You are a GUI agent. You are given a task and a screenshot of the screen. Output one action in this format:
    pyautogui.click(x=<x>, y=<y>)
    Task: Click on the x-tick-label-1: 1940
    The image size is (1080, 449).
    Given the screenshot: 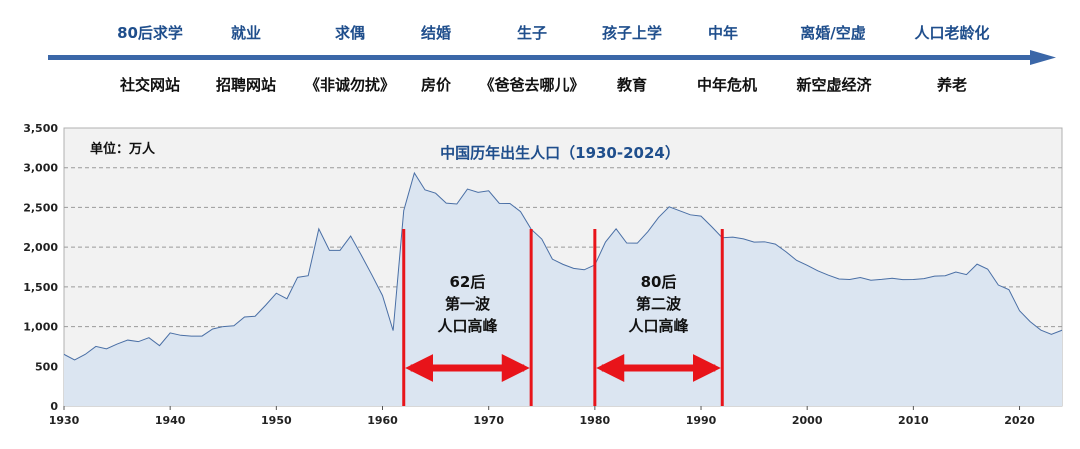 What is the action you would take?
    pyautogui.click(x=170, y=420)
    